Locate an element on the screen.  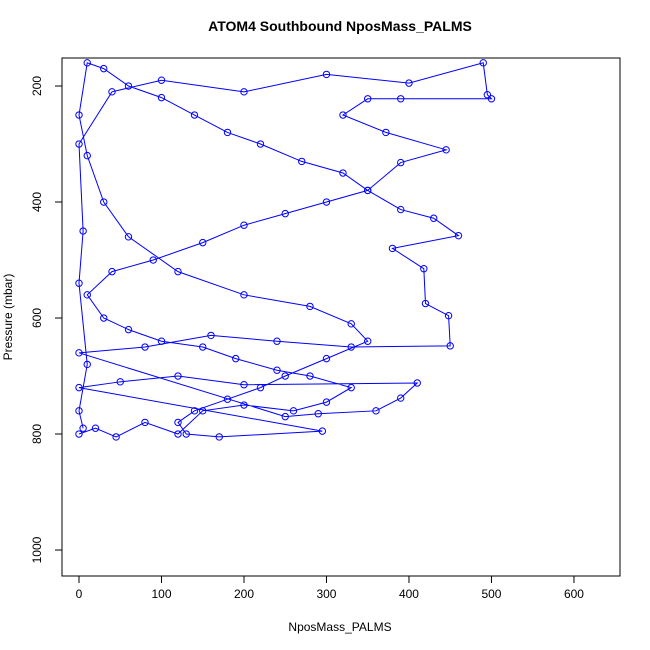
x-tick-label: 600 is located at coordinates (574, 594).